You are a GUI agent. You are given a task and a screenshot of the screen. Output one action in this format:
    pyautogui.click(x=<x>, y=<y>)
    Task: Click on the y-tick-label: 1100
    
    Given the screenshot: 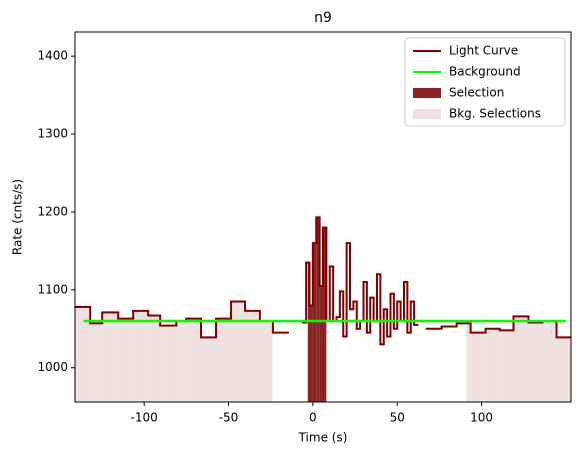 What is the action you would take?
    pyautogui.click(x=52, y=289)
    